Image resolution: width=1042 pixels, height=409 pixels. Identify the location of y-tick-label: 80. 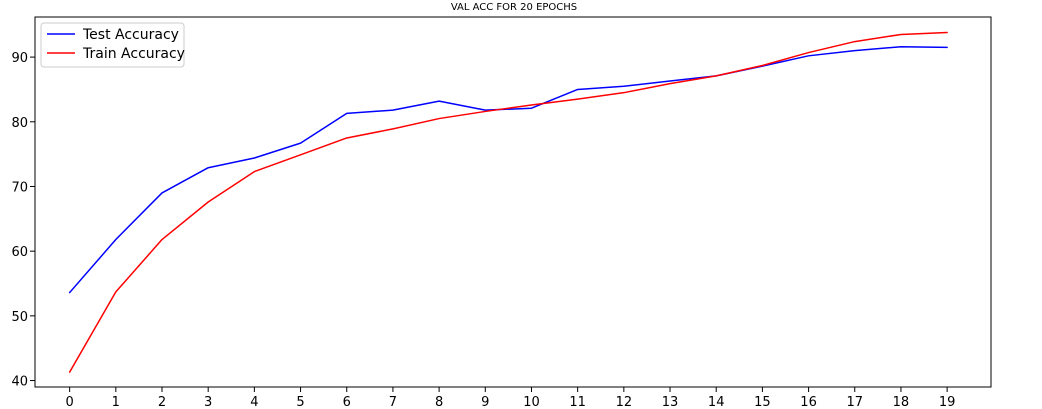
(19, 123).